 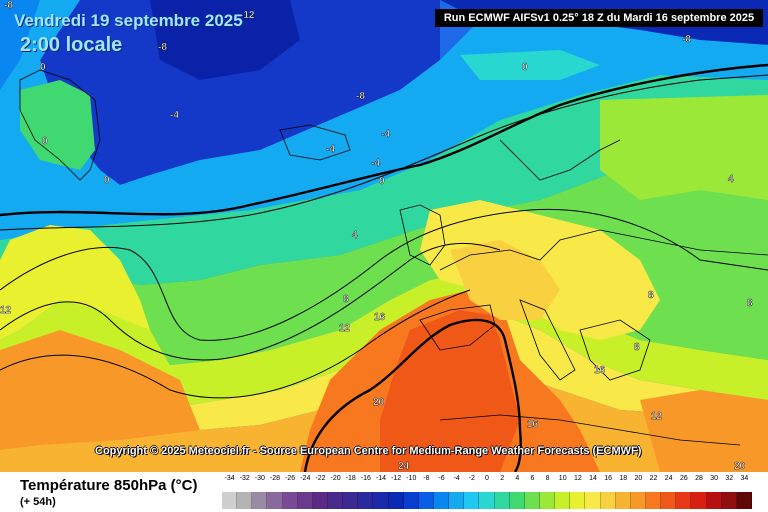 I want to click on color-scale-tick: 32, so click(x=729, y=478).